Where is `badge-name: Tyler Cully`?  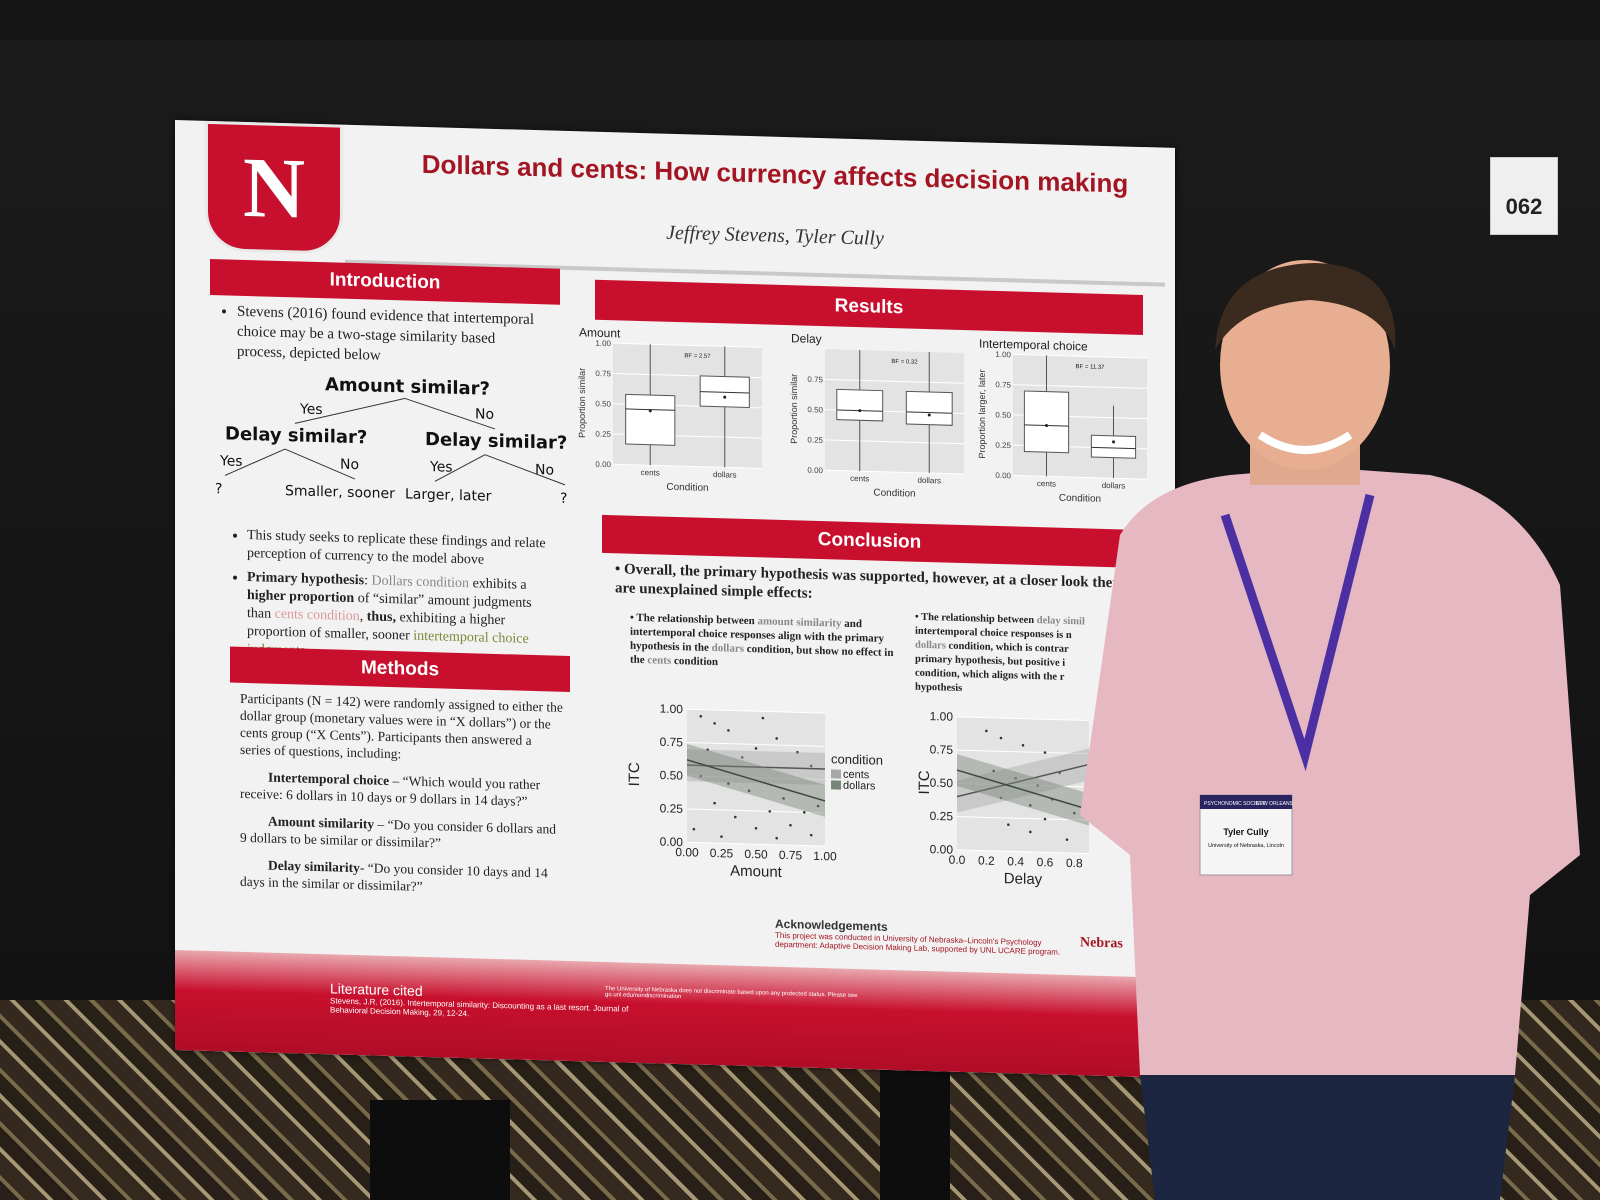
badge-name: Tyler Cully is located at coordinates (1245, 832).